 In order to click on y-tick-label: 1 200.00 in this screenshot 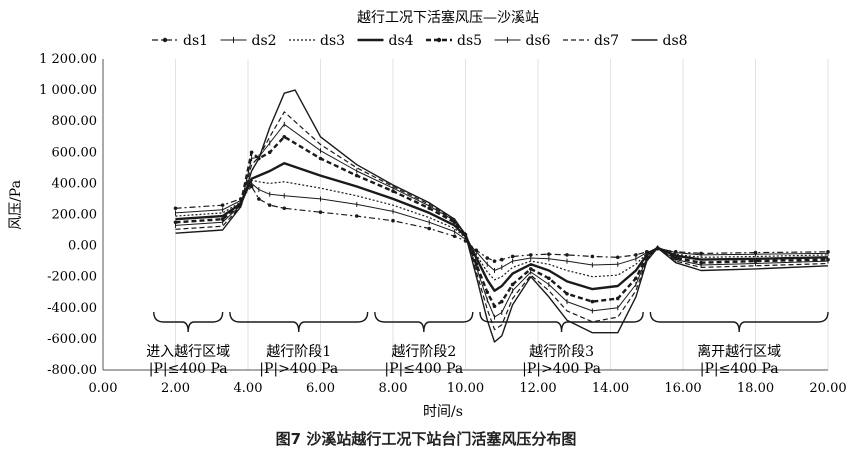, I will do `click(68, 59)`.